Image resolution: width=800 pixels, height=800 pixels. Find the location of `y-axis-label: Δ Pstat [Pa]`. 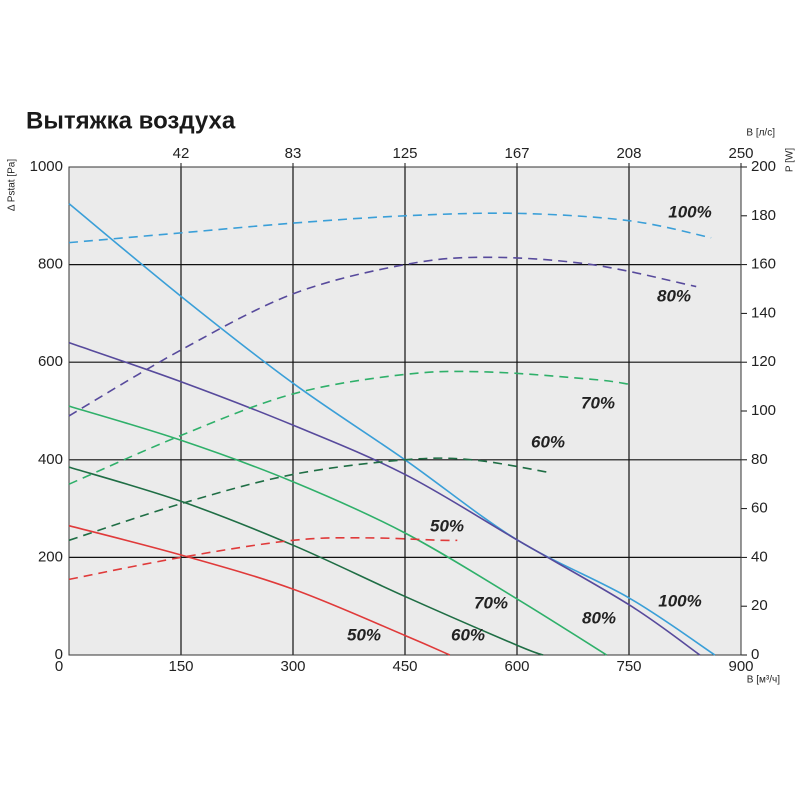

y-axis-label: Δ Pstat [Pa] is located at coordinates (12, 185).